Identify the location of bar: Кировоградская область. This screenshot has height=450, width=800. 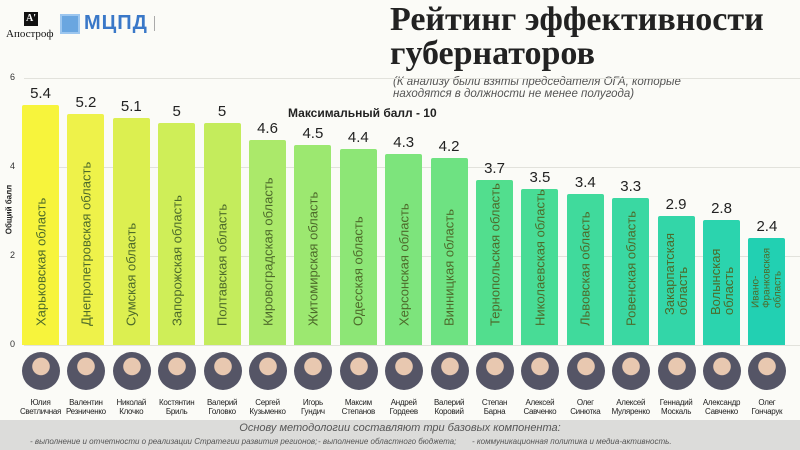
(267, 242).